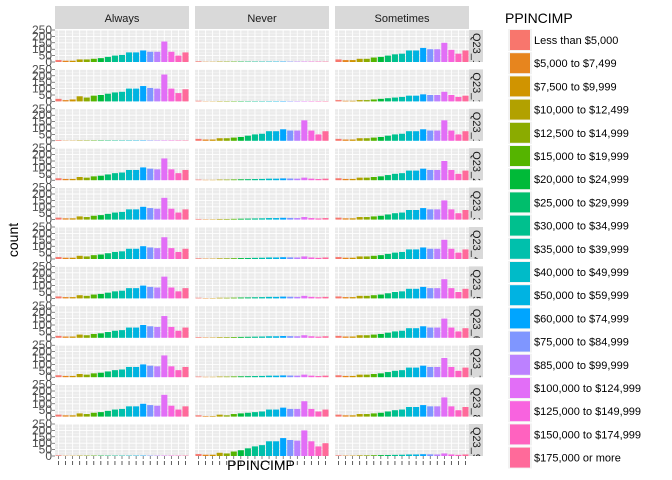  Describe the element at coordinates (581, 203) in the screenshot. I see `legend-label: $25,000 to $29,999` at that location.